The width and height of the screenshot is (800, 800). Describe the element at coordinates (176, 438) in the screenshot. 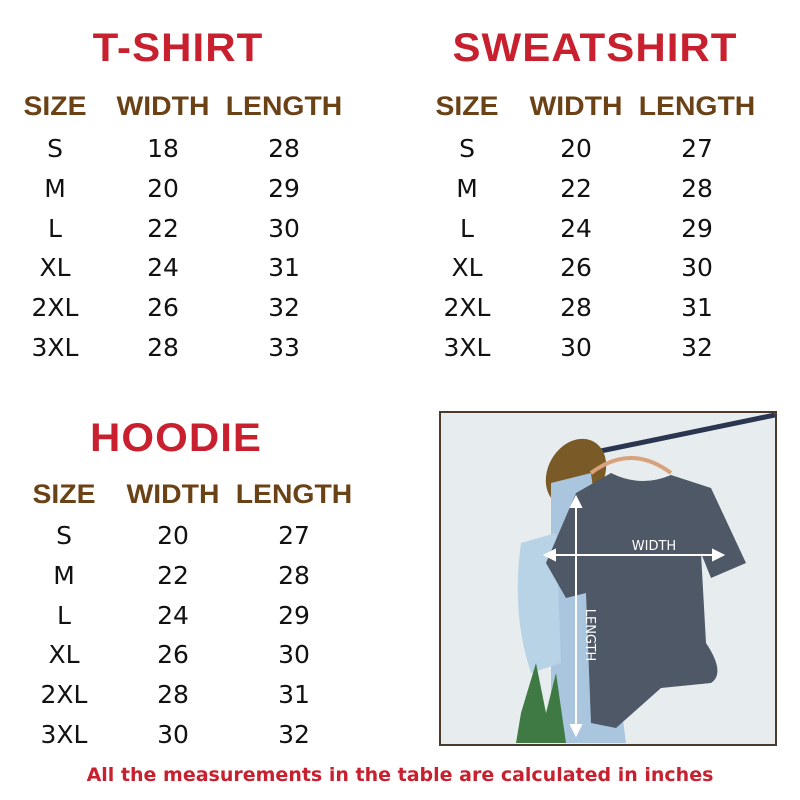

I see `hoodie-title: HOODIE` at that location.